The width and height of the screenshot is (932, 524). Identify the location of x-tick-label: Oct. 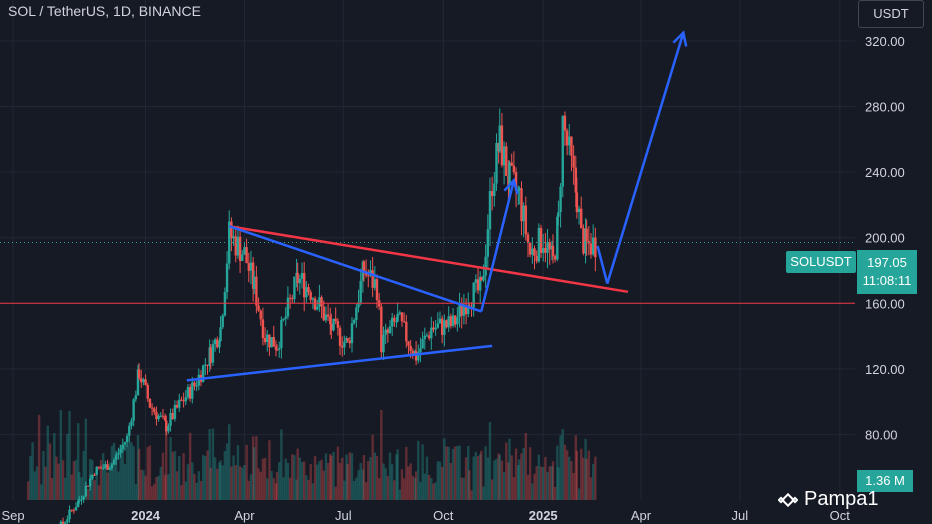
(443, 515).